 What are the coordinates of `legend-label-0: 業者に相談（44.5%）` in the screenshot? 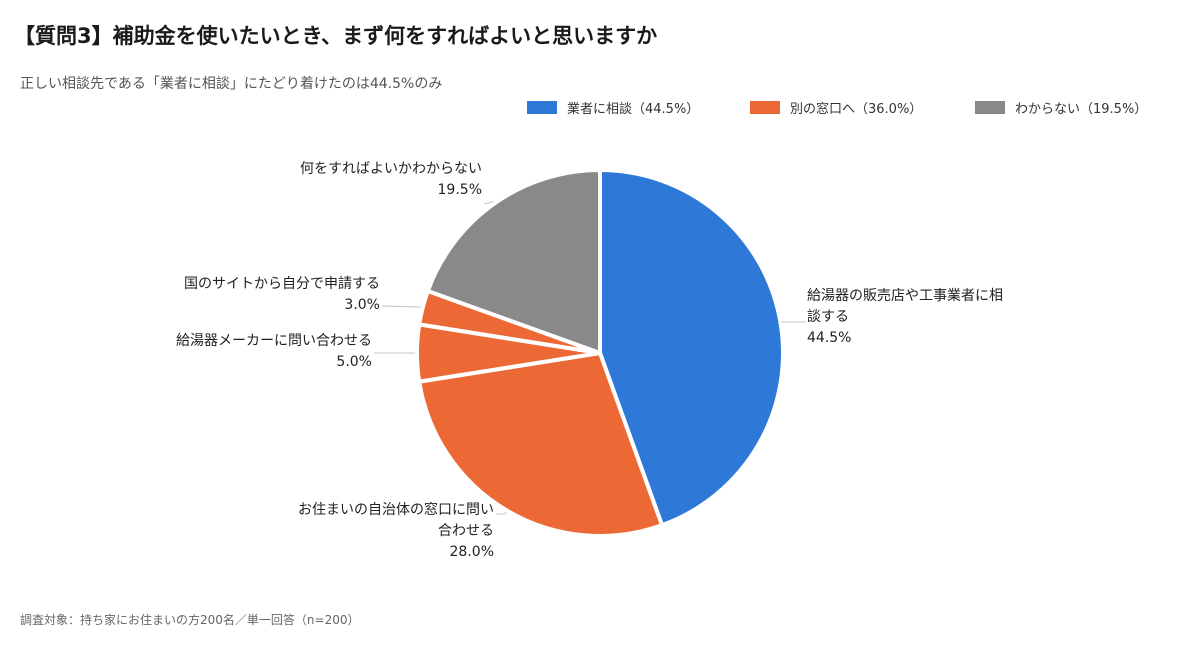 It's located at (633, 109).